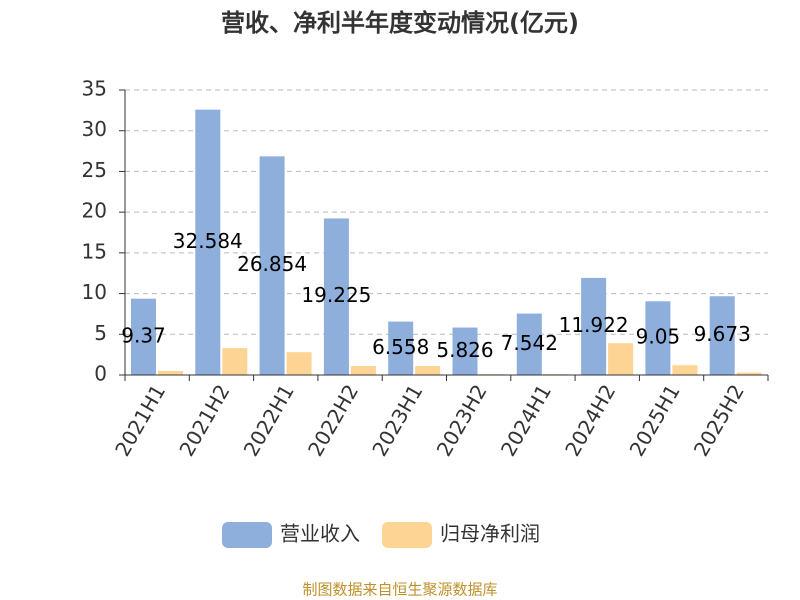 The width and height of the screenshot is (800, 600). I want to click on x-tick-label: 2025H1, so click(655, 420).